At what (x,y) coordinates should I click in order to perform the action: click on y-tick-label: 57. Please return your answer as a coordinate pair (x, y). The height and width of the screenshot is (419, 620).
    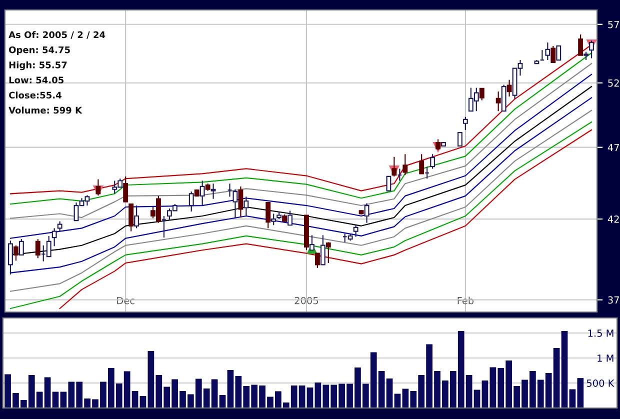
    Looking at the image, I should click on (613, 24).